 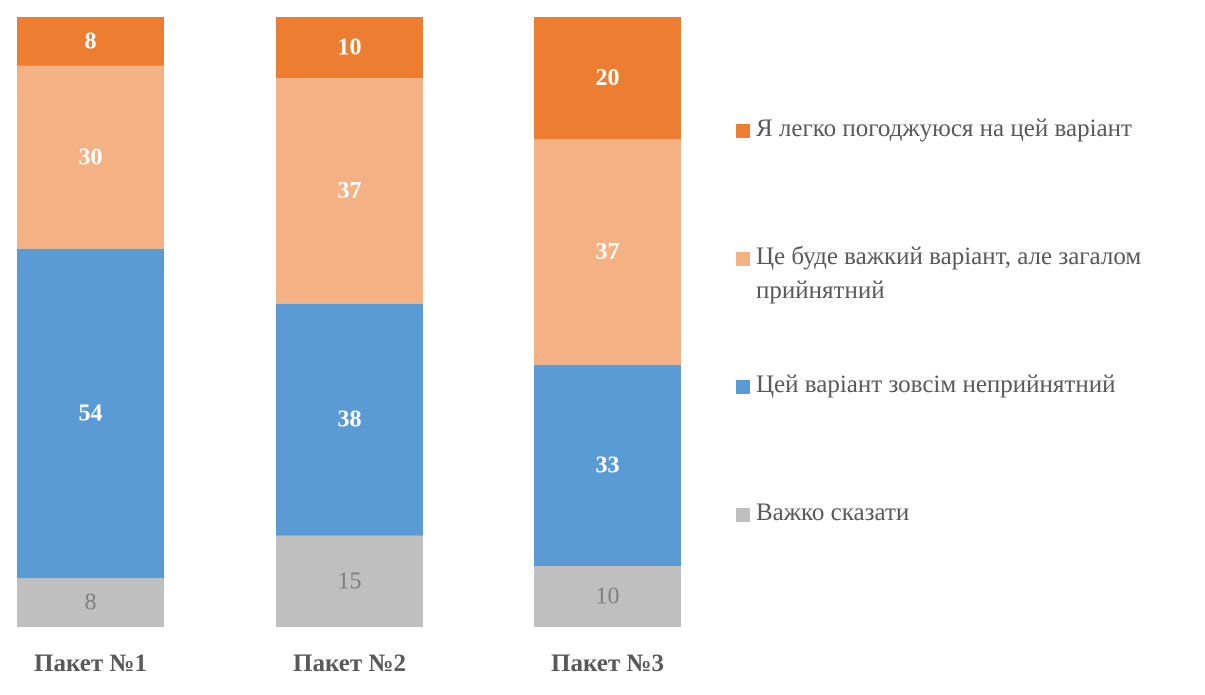 What do you see at coordinates (936, 384) in the screenshot?
I see `legend-label: Цей варіант зовсім неприйнятний` at bounding box center [936, 384].